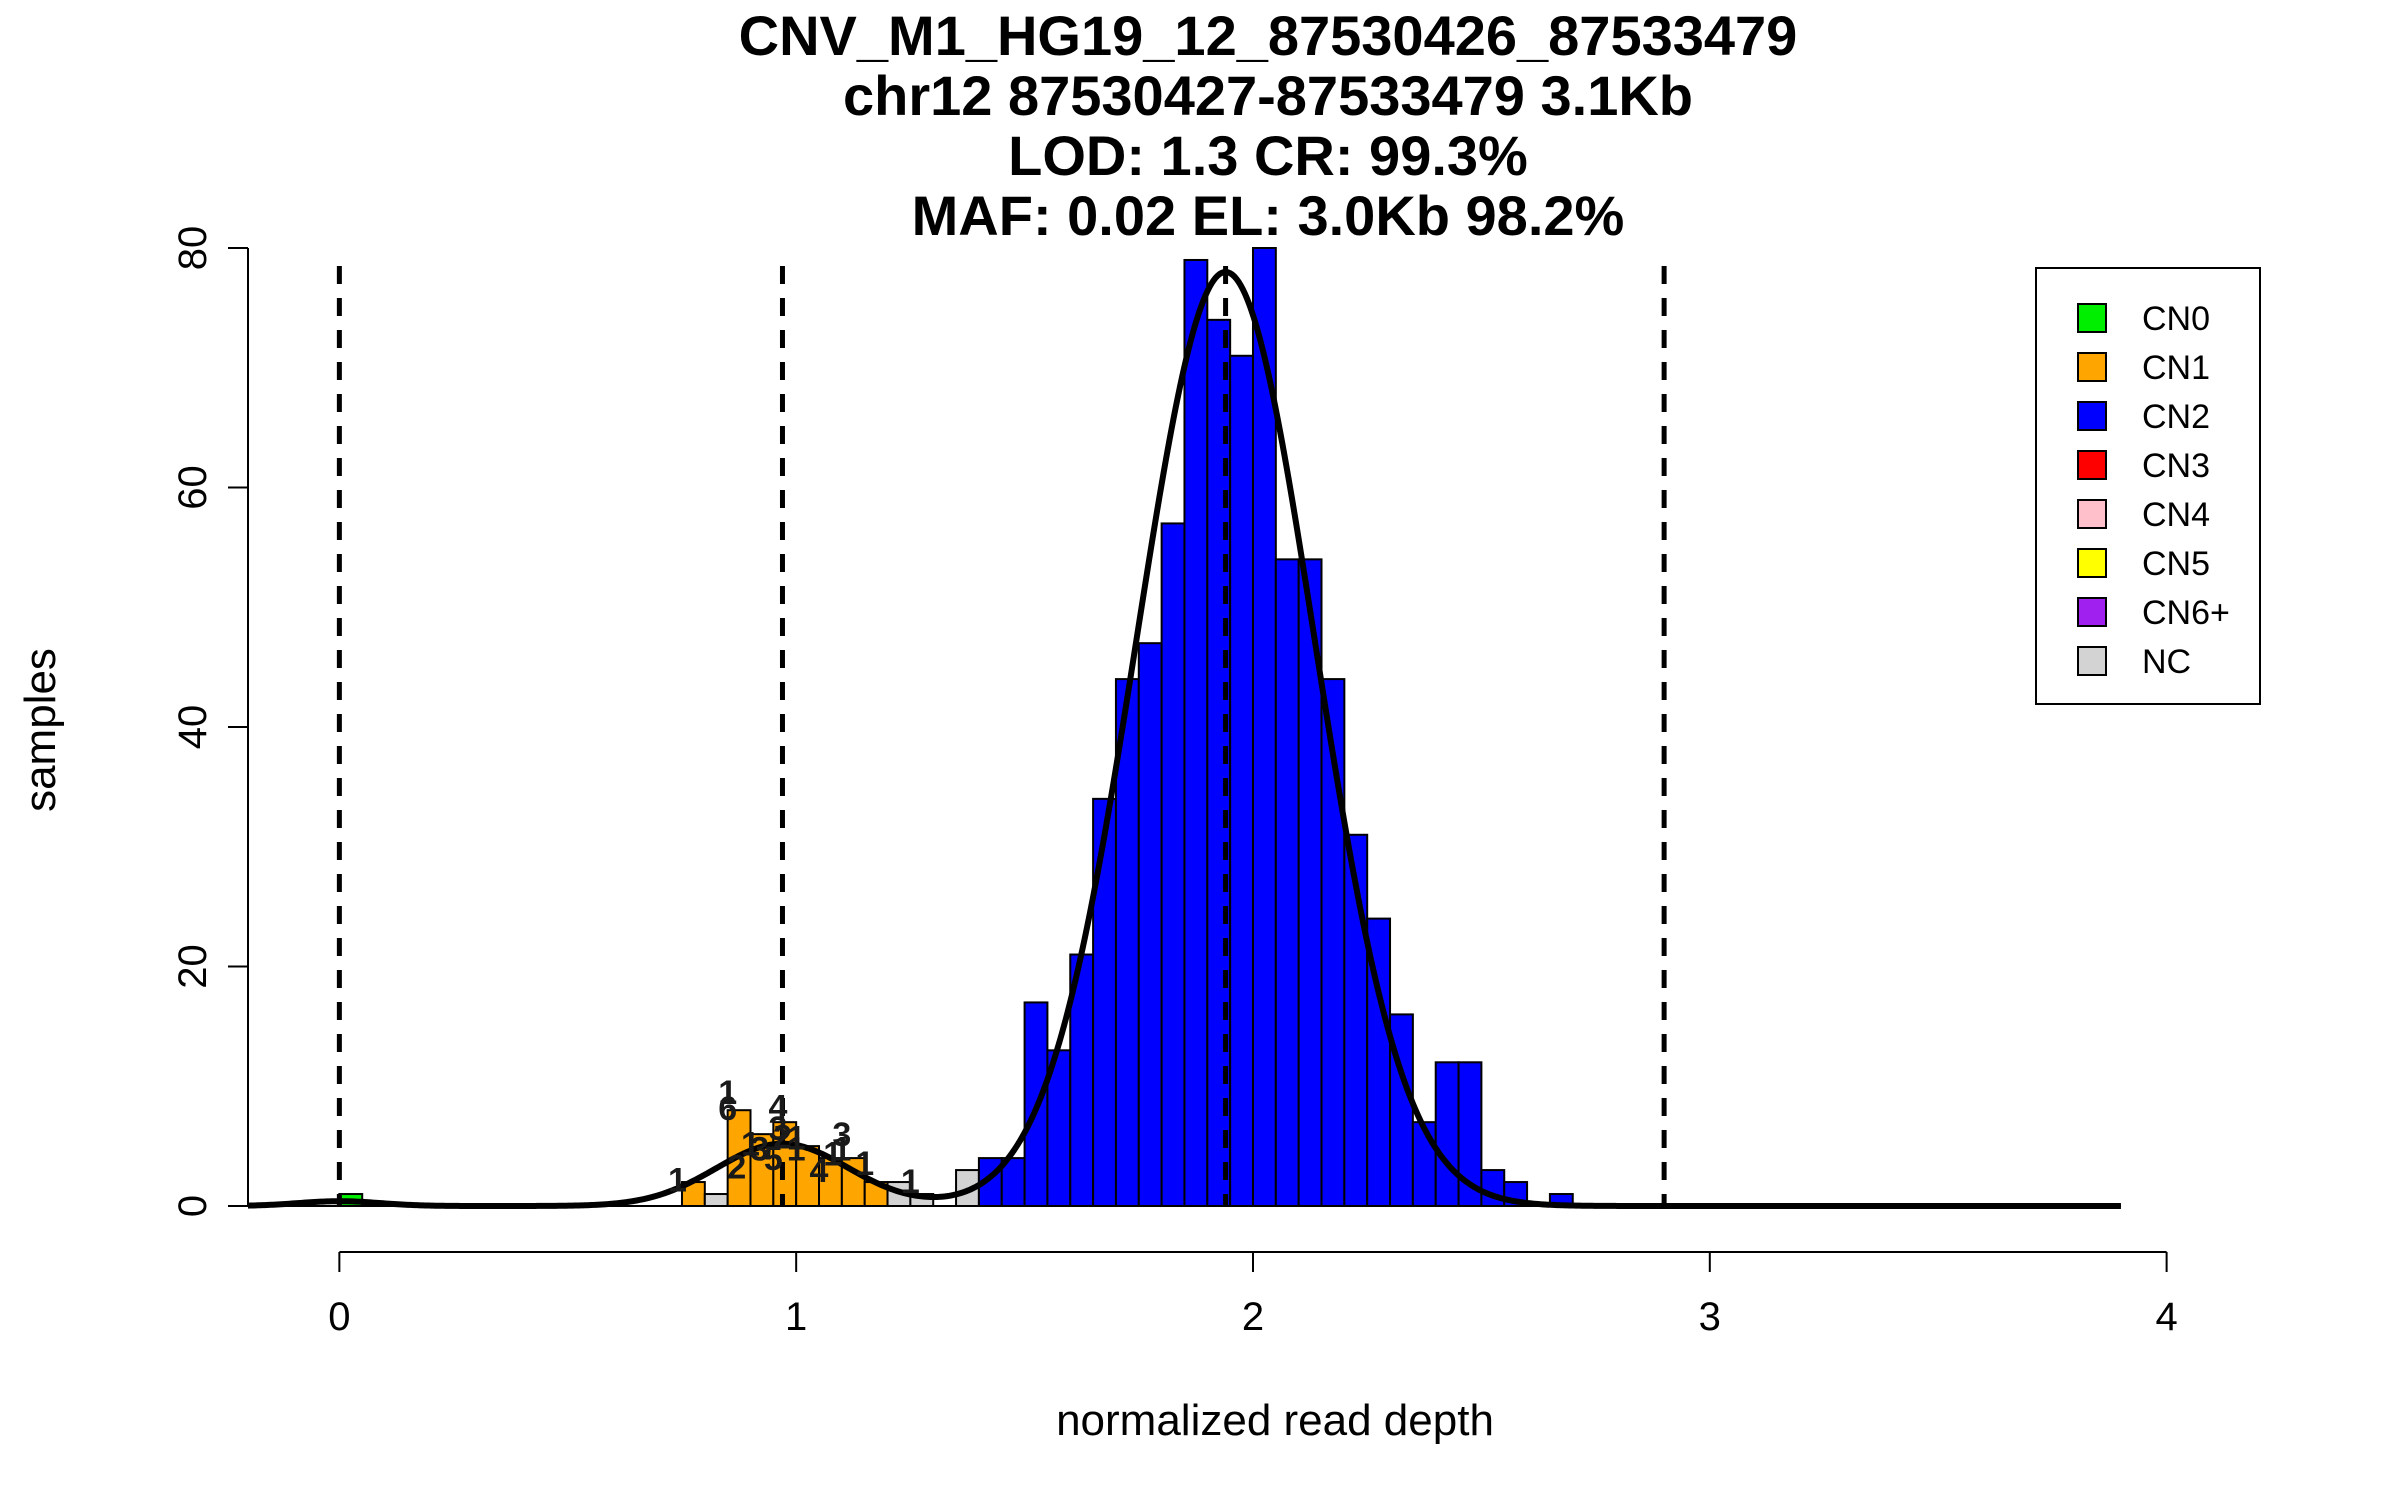 Image resolution: width=2400 pixels, height=1500 pixels. Describe the element at coordinates (2176, 515) in the screenshot. I see `legend-label: CN4` at that location.